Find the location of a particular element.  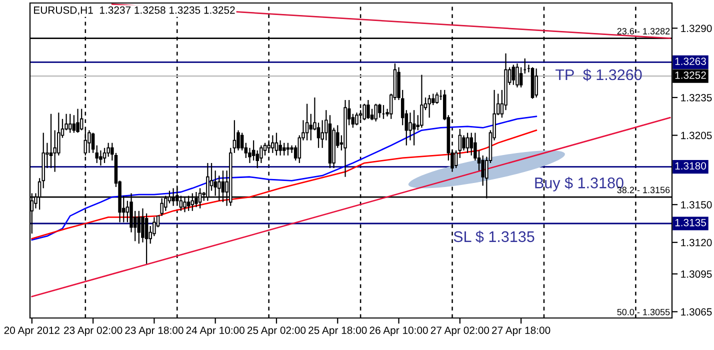

y-tick-label: 1.3150 is located at coordinates (696, 204).